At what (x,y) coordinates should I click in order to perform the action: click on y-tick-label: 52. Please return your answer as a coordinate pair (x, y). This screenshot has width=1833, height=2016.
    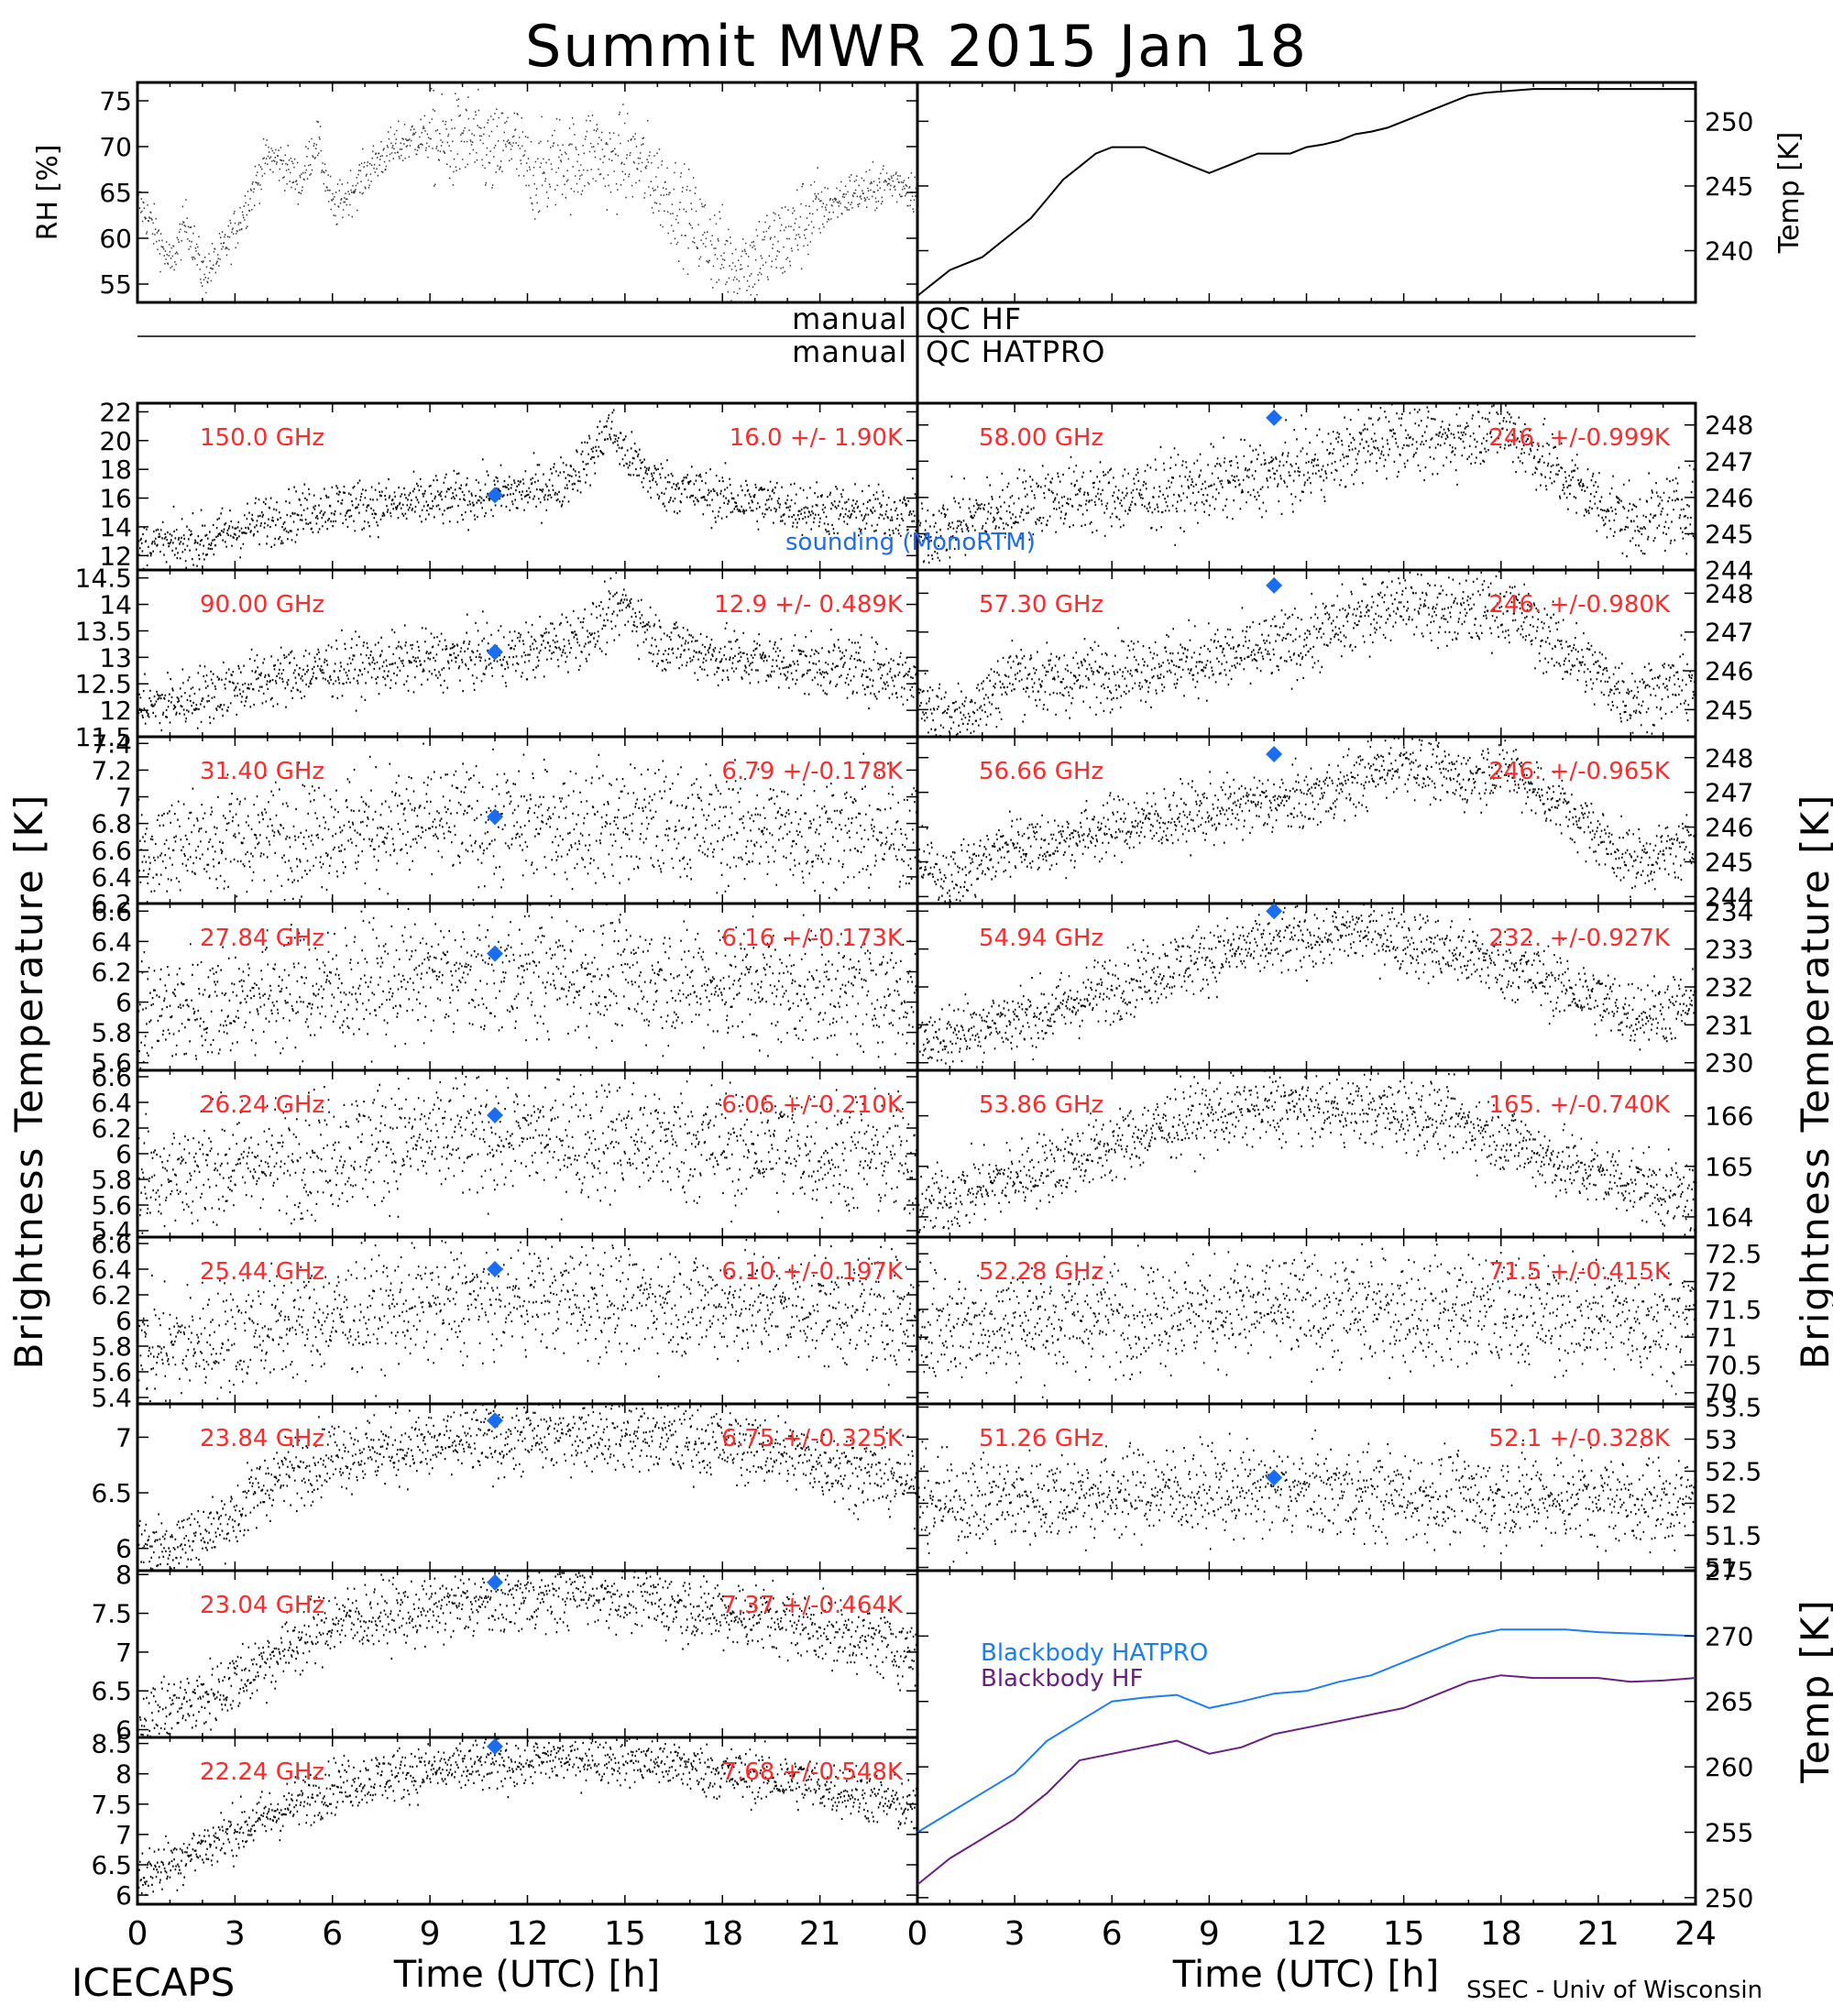
    Looking at the image, I should click on (1721, 1504).